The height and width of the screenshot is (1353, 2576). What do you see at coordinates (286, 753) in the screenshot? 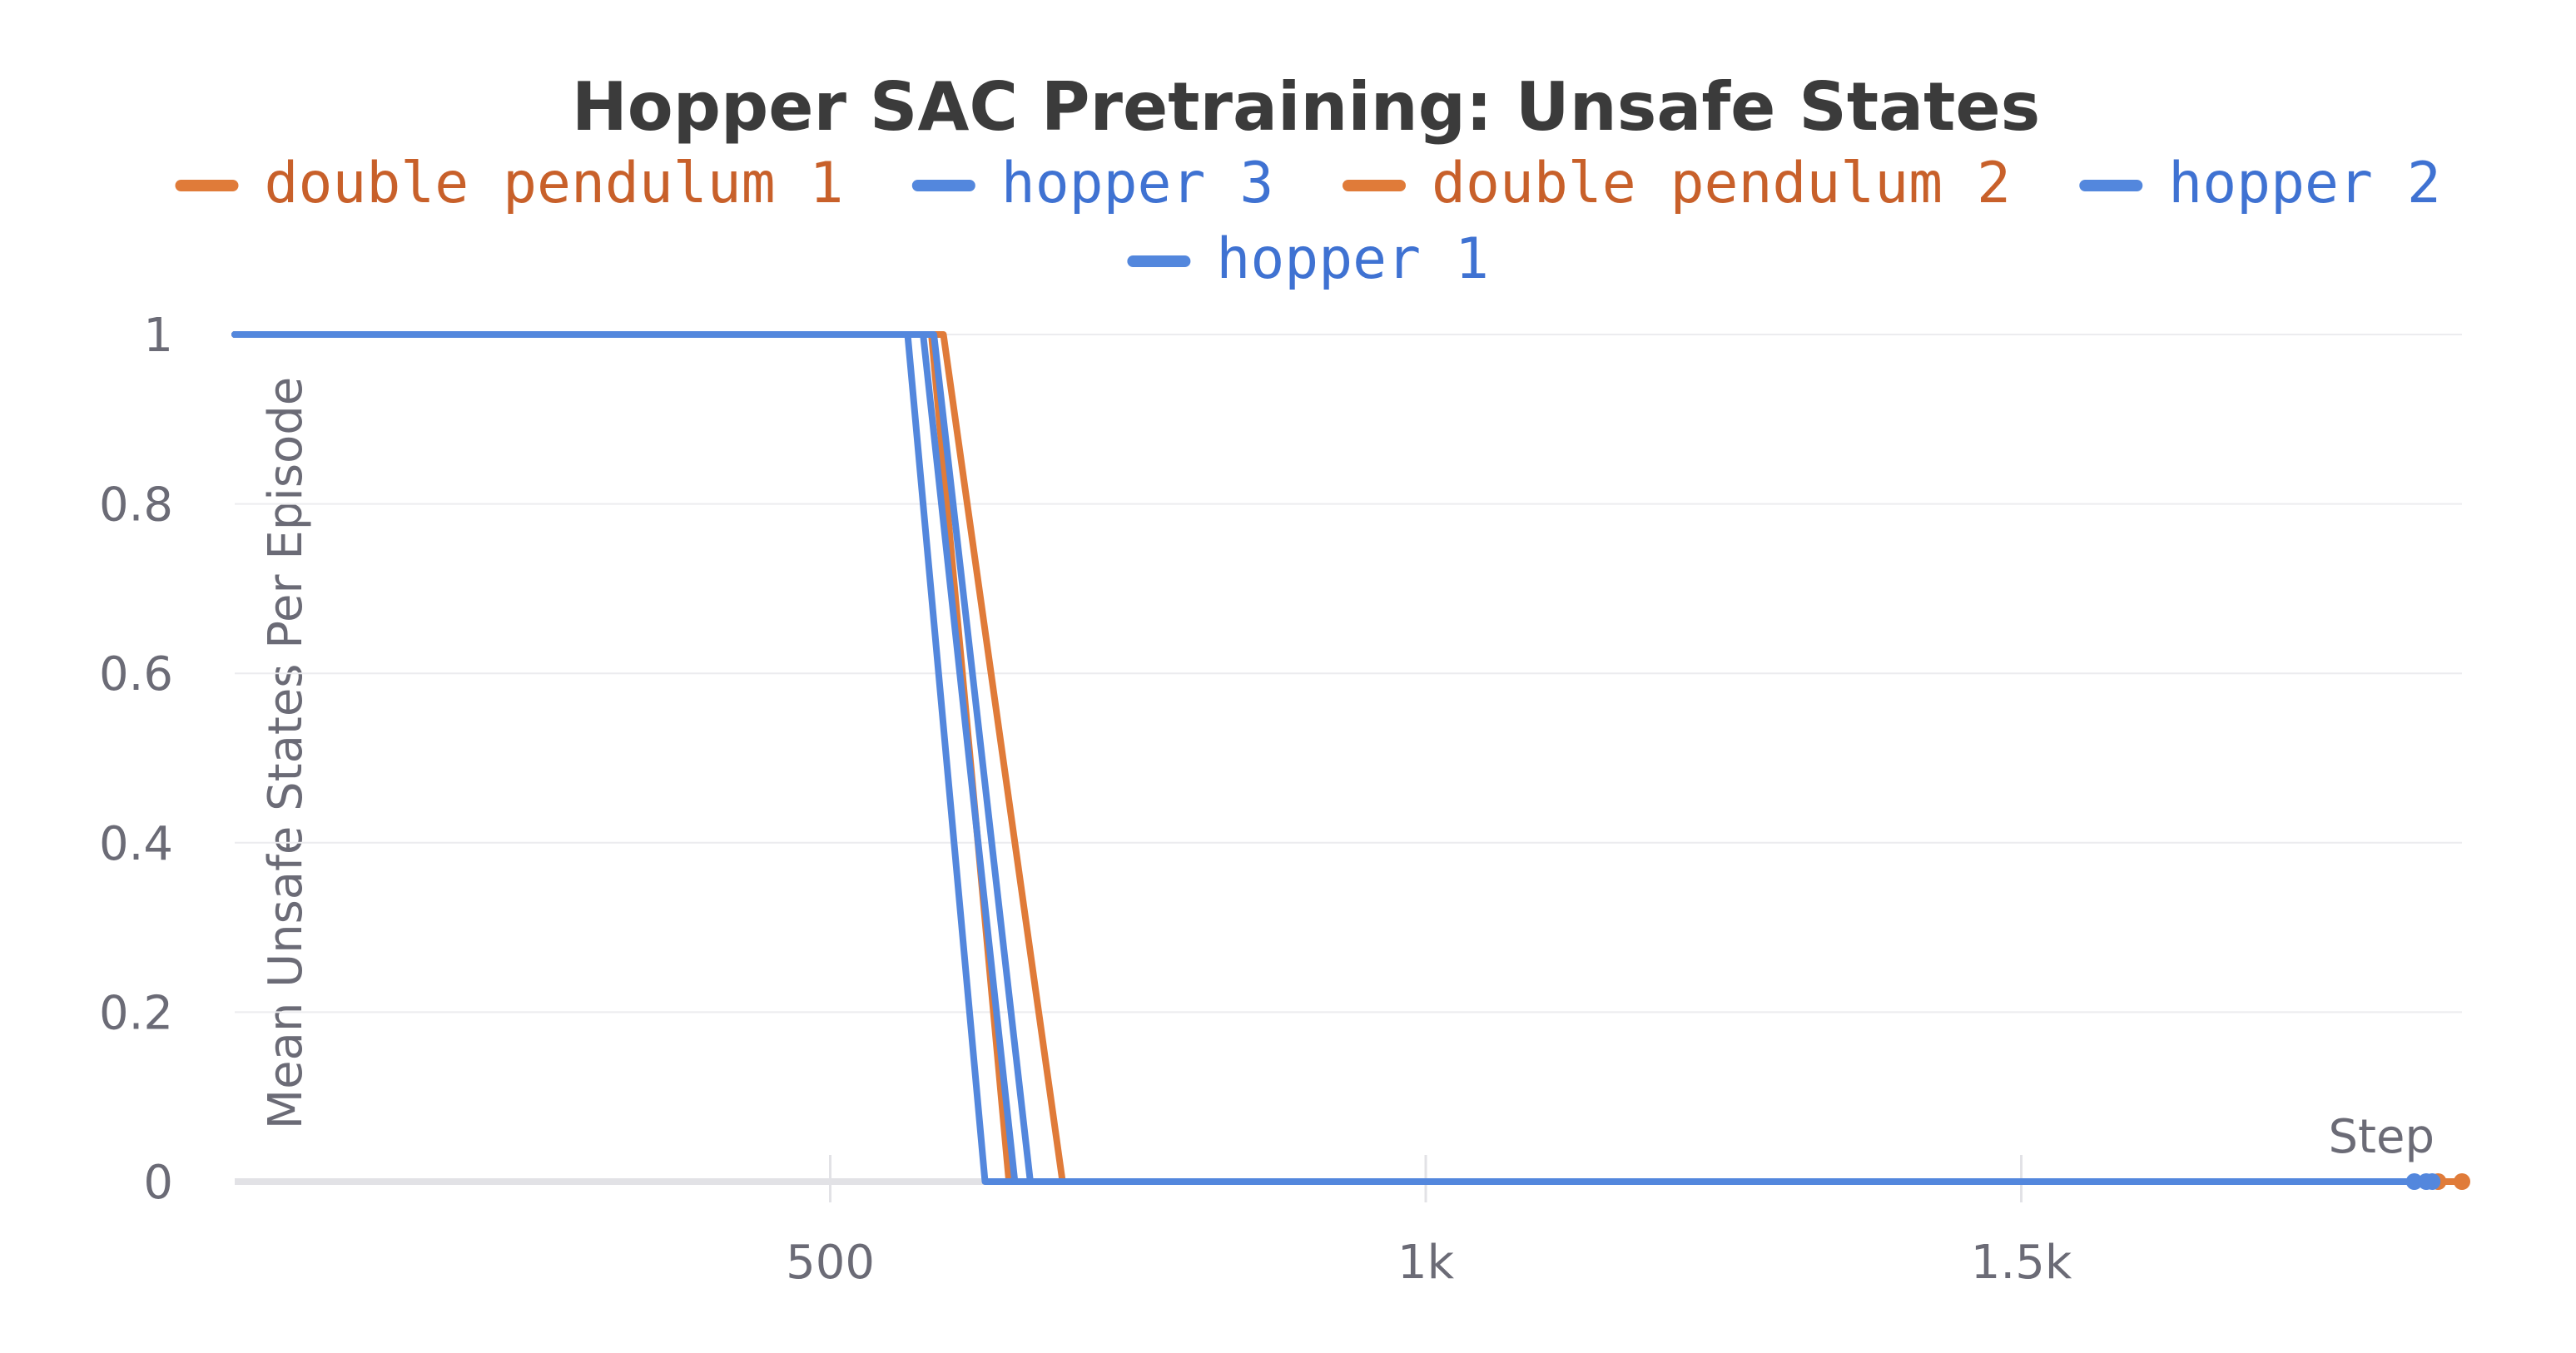
I see `y-axis-label: Mean Unsafe States Per Episode` at bounding box center [286, 753].